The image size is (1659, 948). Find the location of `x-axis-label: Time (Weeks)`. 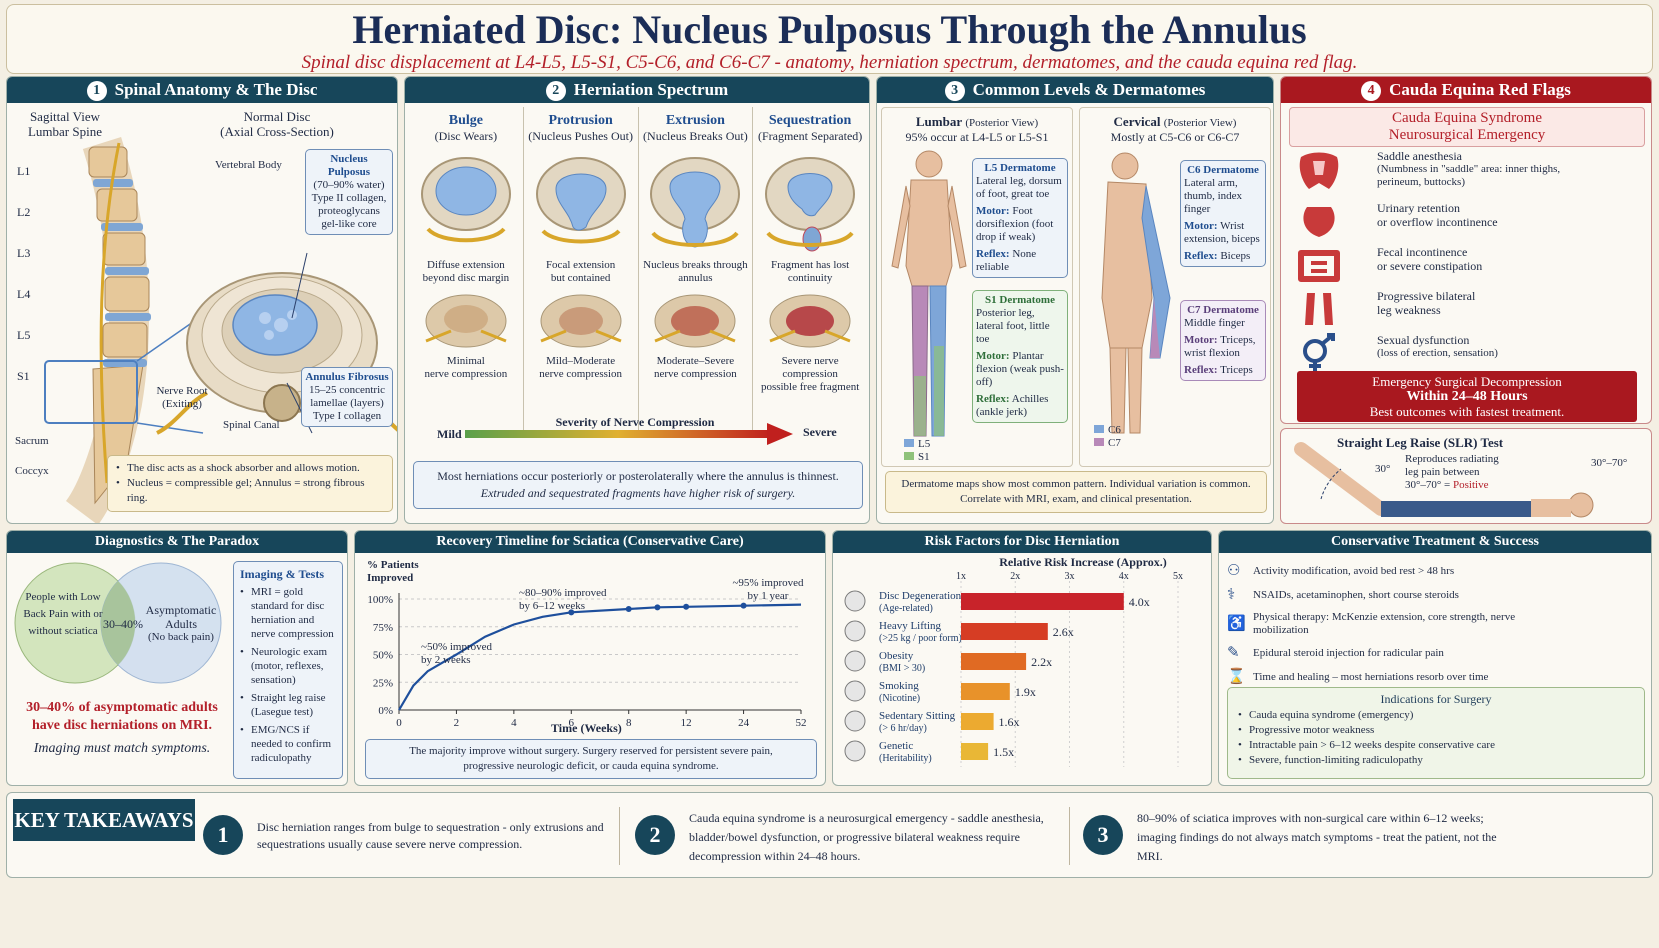

x-axis-label: Time (Weeks) is located at coordinates (586, 728).